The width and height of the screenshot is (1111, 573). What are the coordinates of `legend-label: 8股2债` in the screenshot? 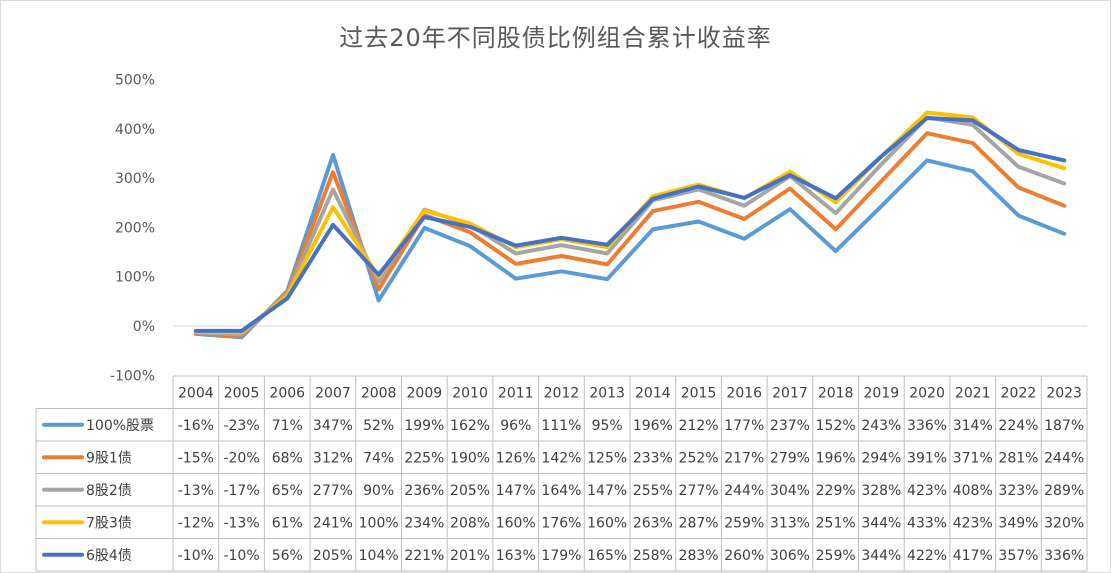 It's located at (109, 491).